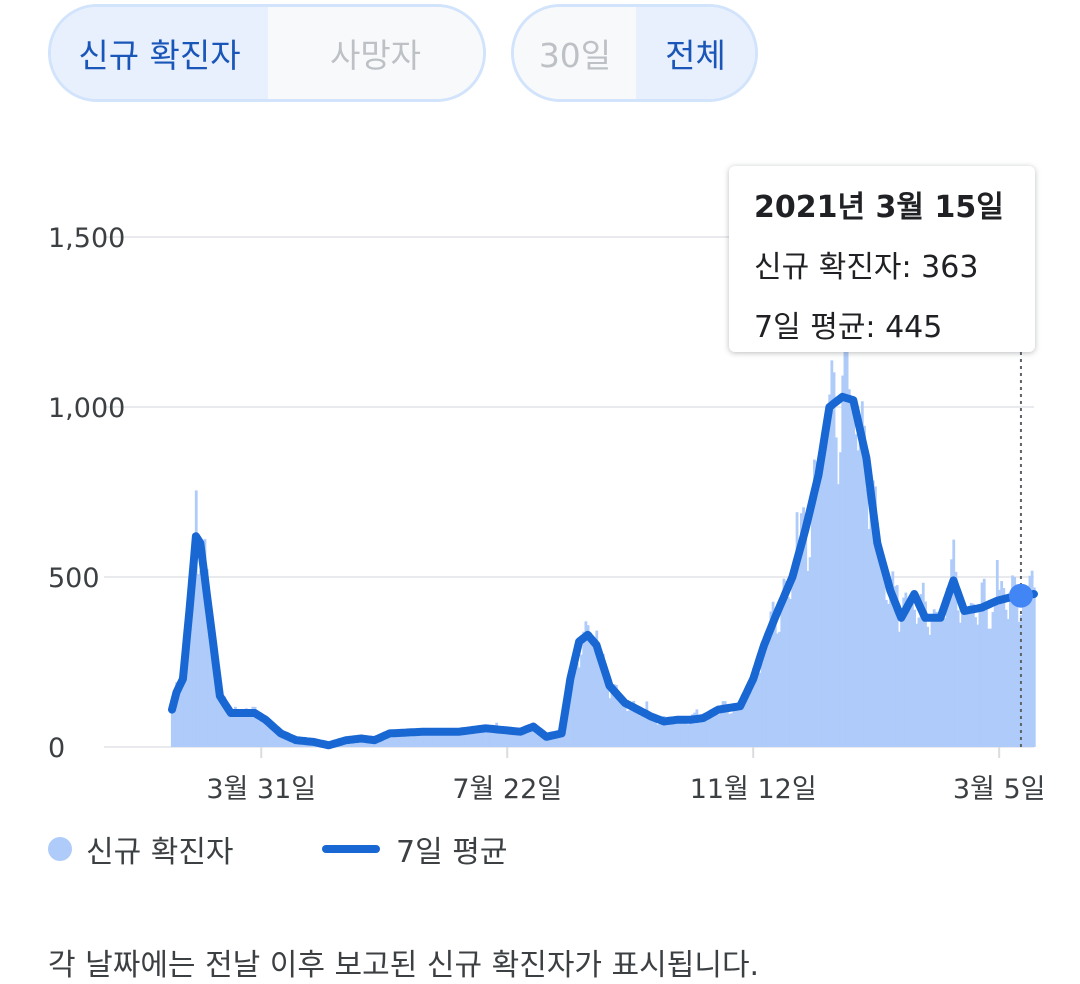 This screenshot has height=984, width=1080. I want to click on x-tick-label: 3월 5일, so click(999, 789).